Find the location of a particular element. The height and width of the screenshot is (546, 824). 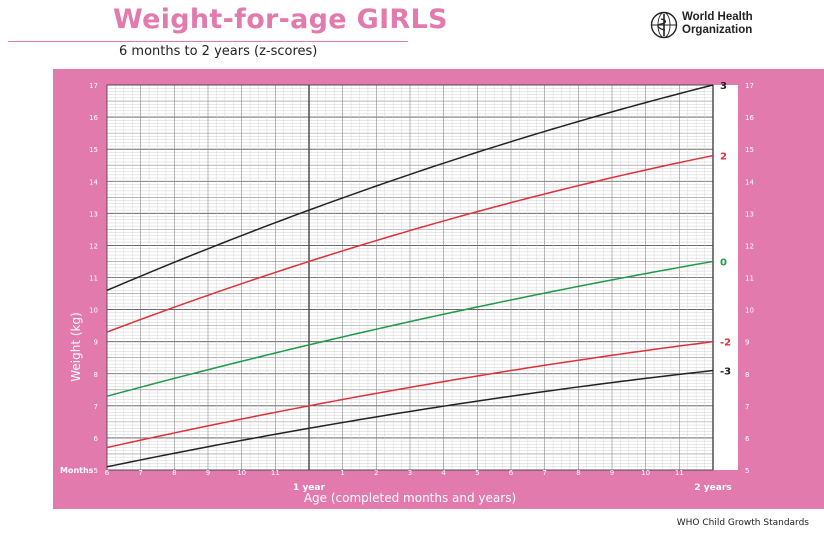

y-tick-label-right: 8 is located at coordinates (747, 375).